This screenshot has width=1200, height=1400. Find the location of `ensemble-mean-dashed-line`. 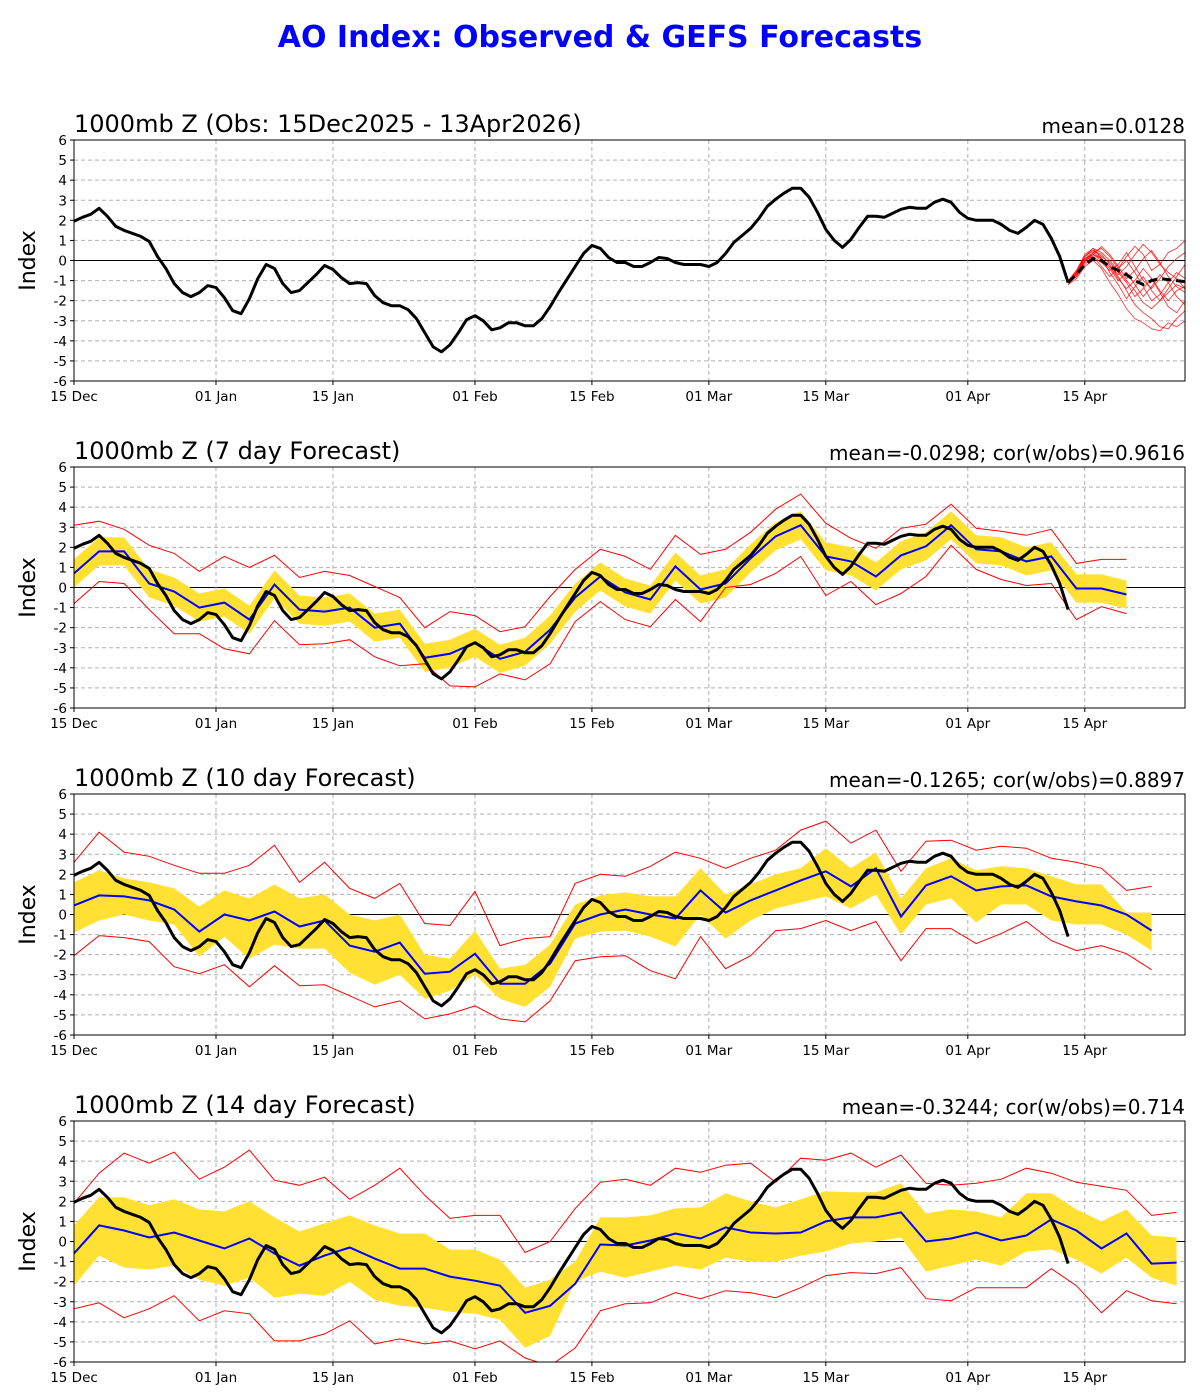

ensemble-mean-dashed-line is located at coordinates (1126, 271).